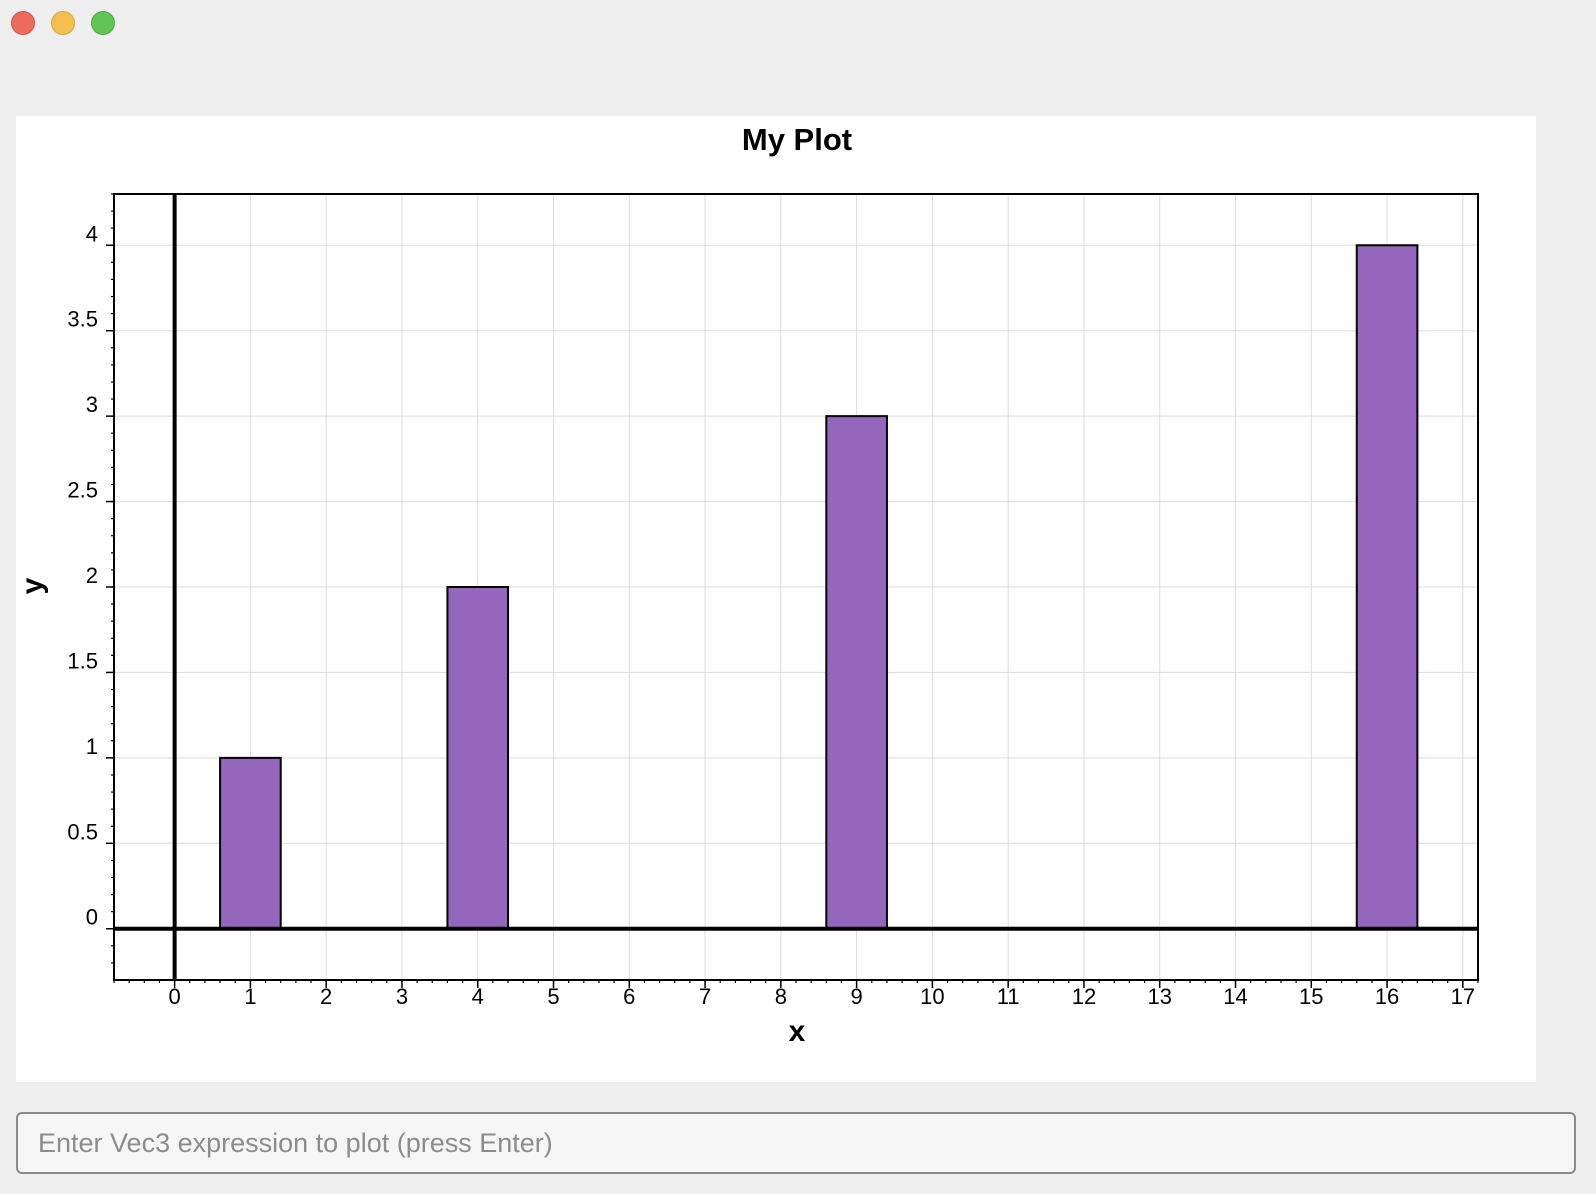 Image resolution: width=1596 pixels, height=1194 pixels. What do you see at coordinates (796, 994) in the screenshot?
I see `x-ticks: 0 1 2 3 4 5 6 7 8 9 10 11 12 13 14 15 16 17` at bounding box center [796, 994].